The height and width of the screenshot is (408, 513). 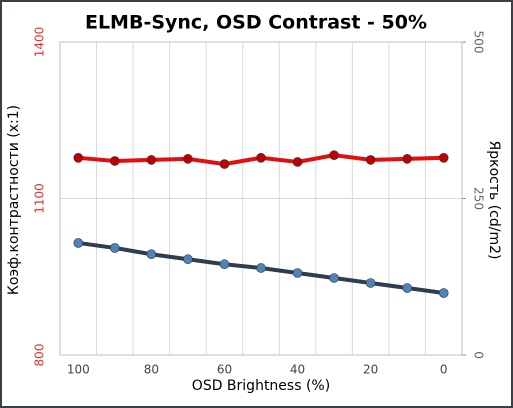 I want to click on y-tick-label: 1100, so click(x=40, y=198).